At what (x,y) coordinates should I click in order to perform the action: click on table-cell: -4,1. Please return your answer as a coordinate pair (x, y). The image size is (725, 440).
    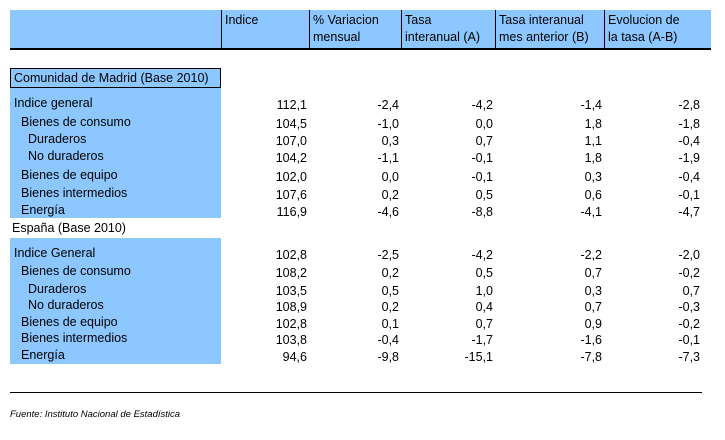
    Looking at the image, I should click on (591, 212).